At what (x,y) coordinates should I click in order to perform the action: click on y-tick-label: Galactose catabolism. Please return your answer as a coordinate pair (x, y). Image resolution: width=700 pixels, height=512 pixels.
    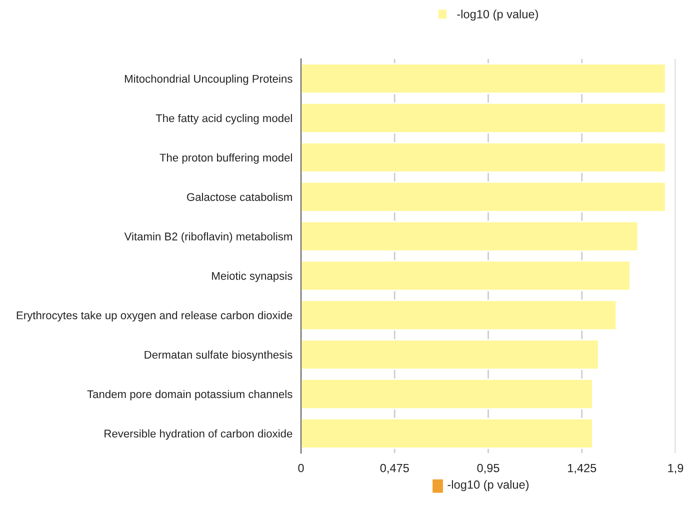
    Looking at the image, I should click on (239, 196).